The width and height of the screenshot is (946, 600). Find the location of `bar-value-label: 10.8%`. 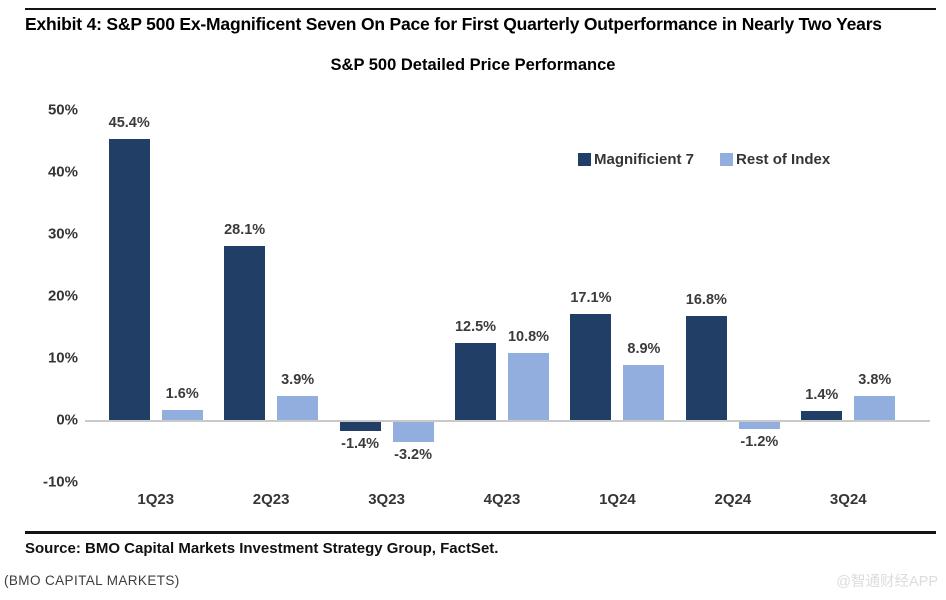

bar-value-label: 10.8% is located at coordinates (528, 337).